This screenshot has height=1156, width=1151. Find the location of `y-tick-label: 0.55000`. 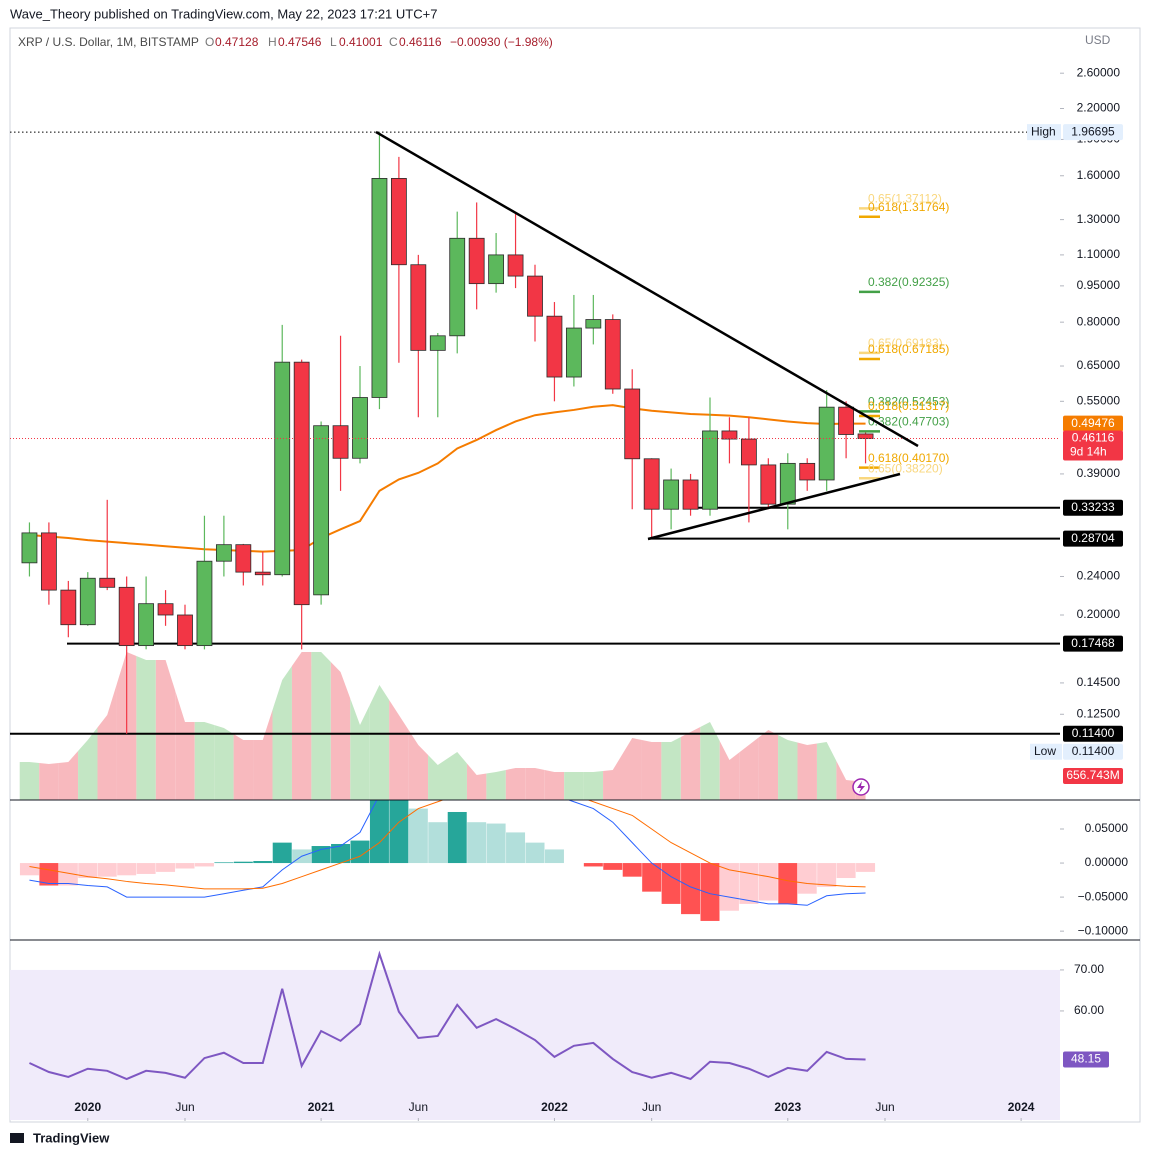

y-tick-label: 0.55000 is located at coordinates (1099, 400).